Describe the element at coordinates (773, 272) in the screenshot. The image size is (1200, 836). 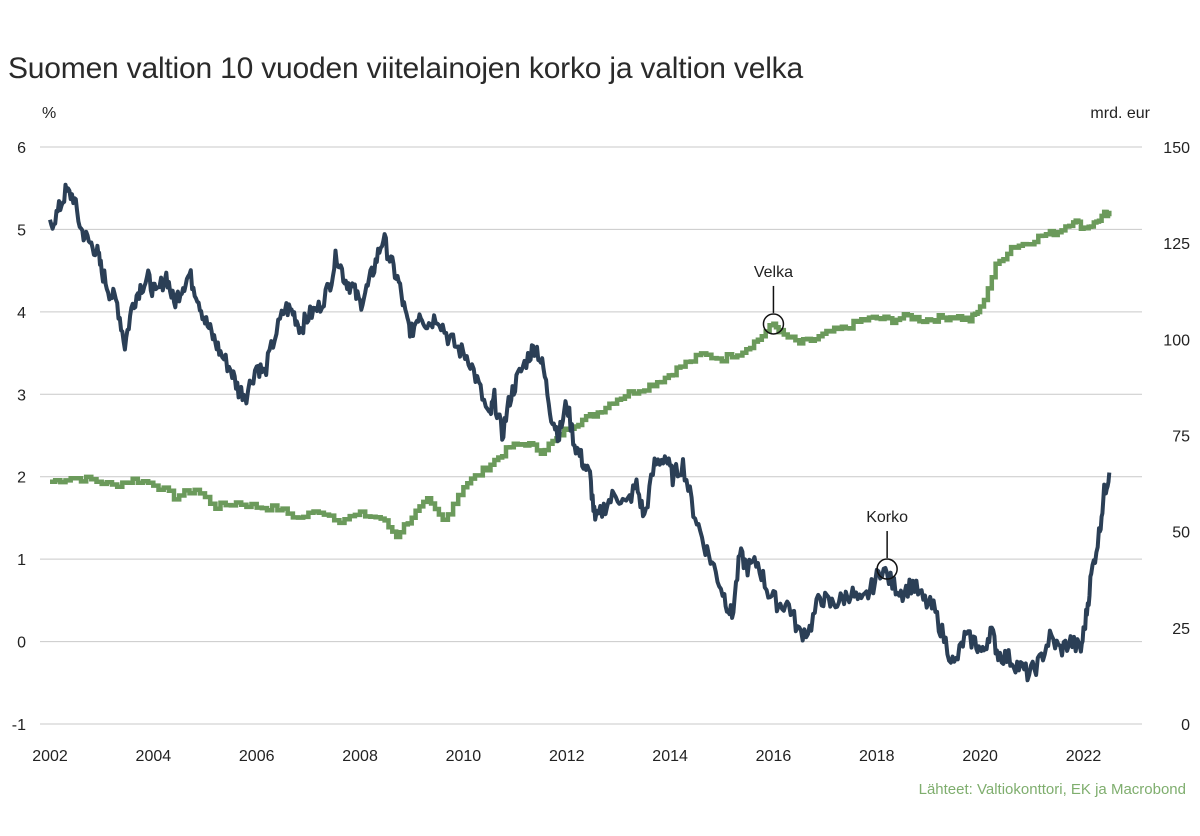
I see `annotation-velka-label: Velka` at that location.